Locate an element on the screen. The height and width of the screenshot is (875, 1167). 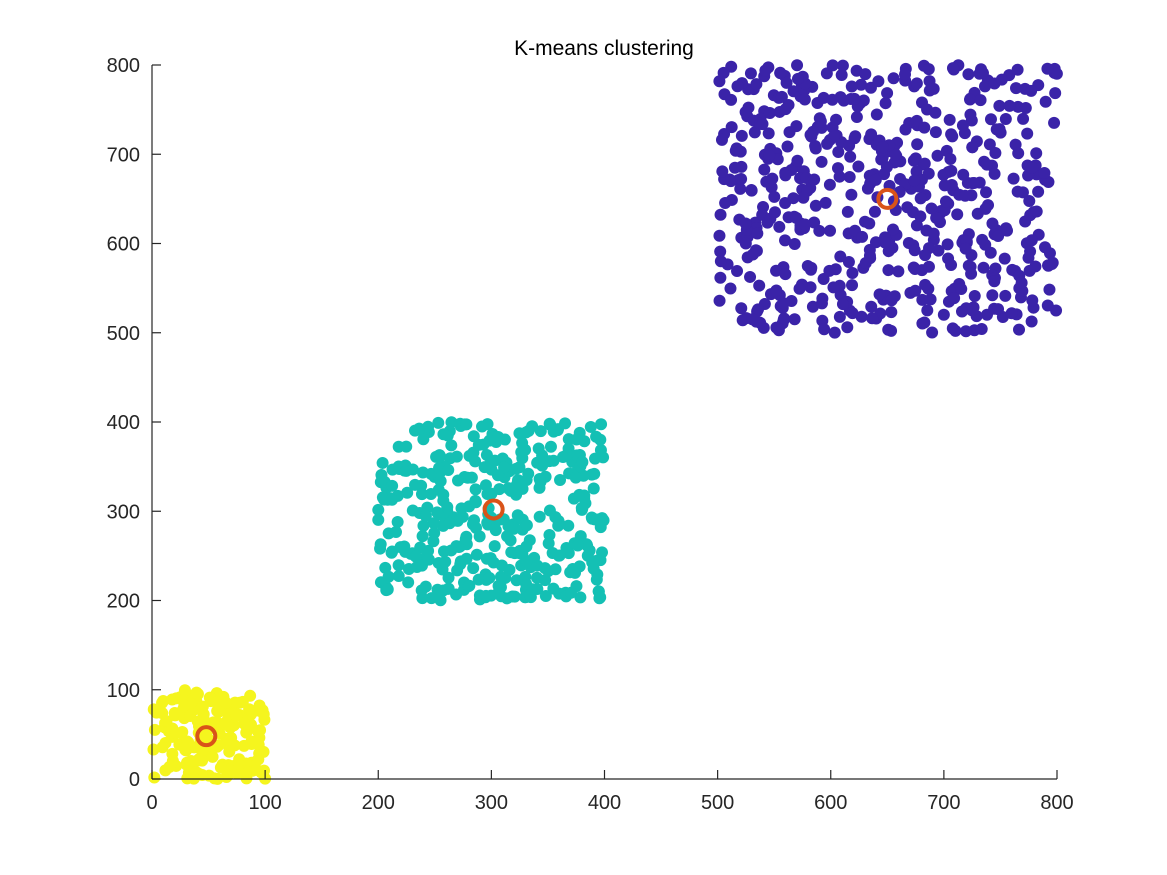
x-tick-label: 200 is located at coordinates (378, 803).